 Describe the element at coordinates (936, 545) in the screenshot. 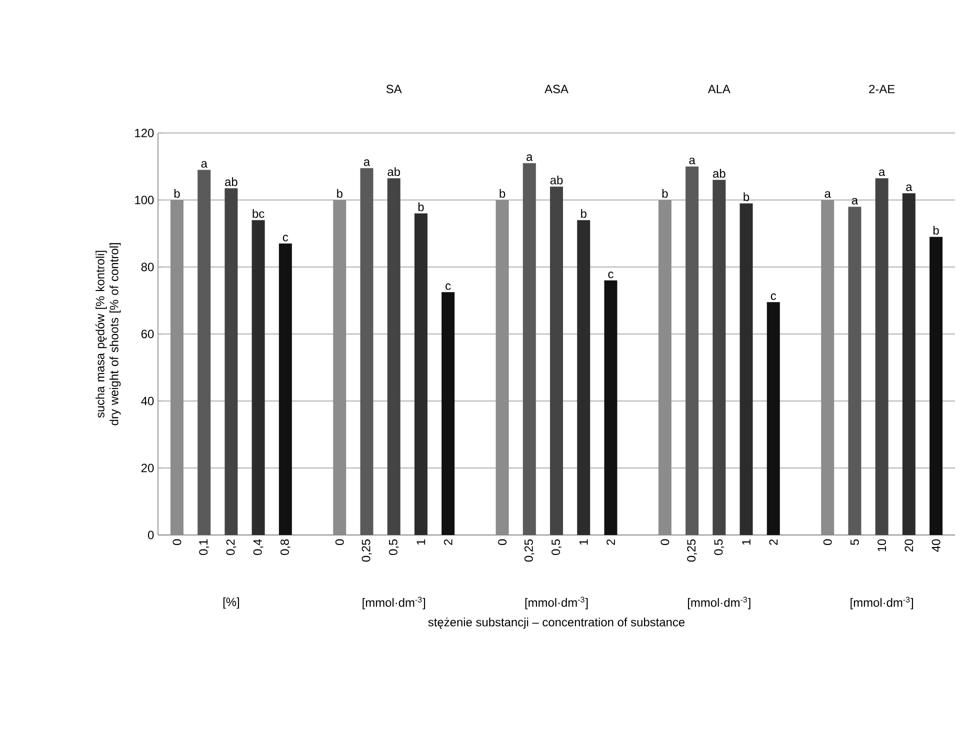

I see `x-tick-label: 40` at that location.